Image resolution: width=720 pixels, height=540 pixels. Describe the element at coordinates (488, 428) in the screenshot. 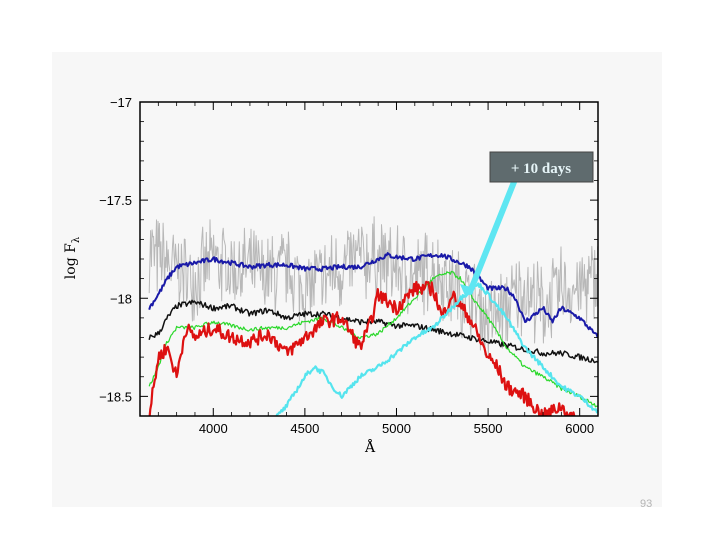

I see `x-tick-label-5500: 5500` at that location.